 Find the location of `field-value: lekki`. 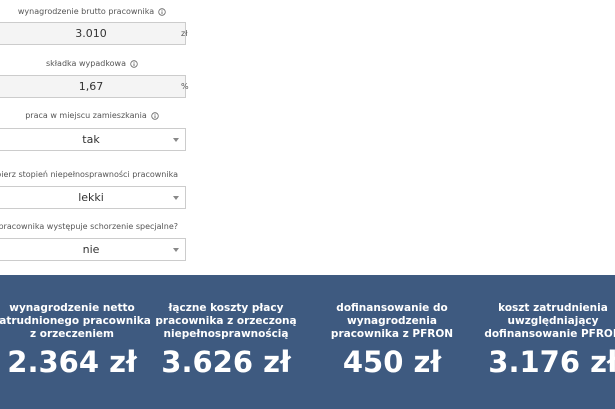

field-value: lekki is located at coordinates (91, 197).